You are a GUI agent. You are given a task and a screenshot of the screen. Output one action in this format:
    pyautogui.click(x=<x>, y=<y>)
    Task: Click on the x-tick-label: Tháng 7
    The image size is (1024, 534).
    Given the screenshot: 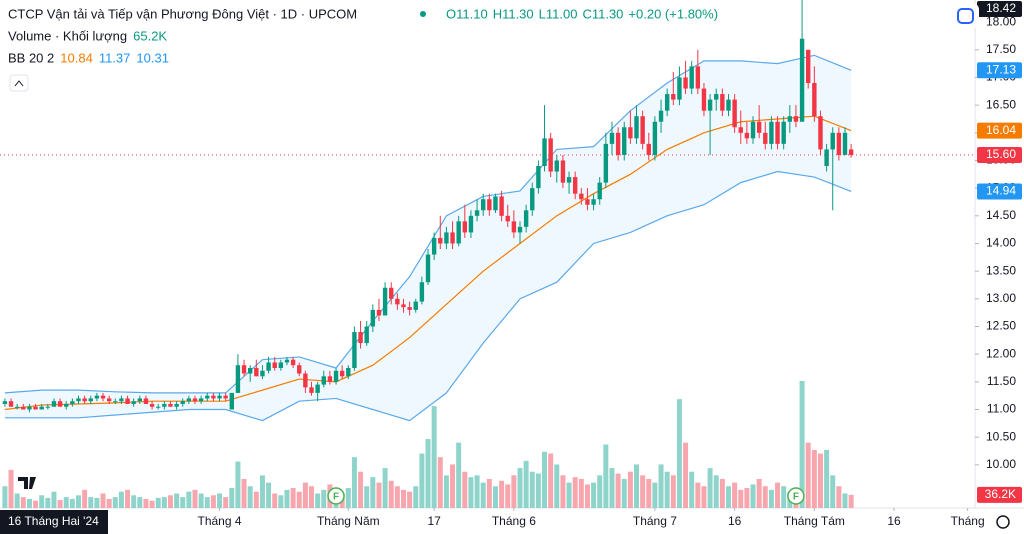 What is the action you would take?
    pyautogui.click(x=655, y=521)
    